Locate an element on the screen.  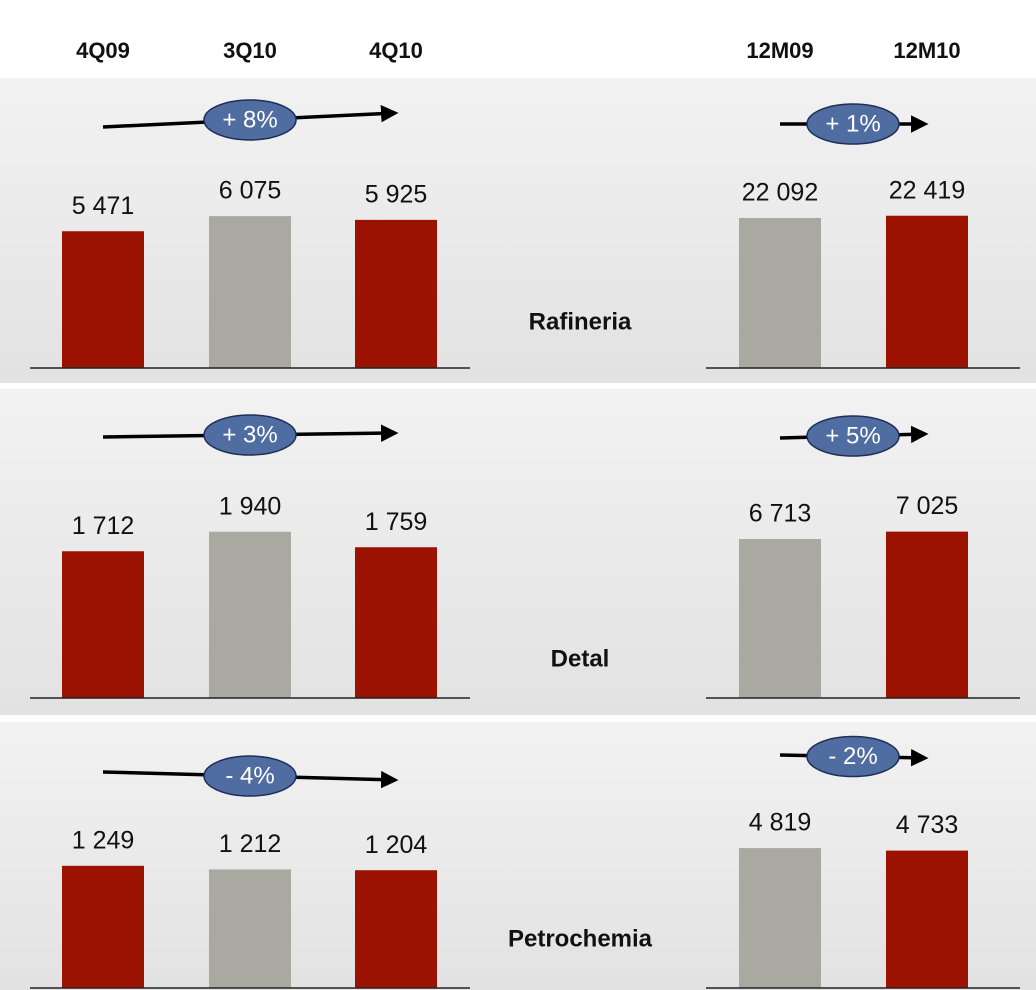
change-label: - 4% is located at coordinates (249, 775).